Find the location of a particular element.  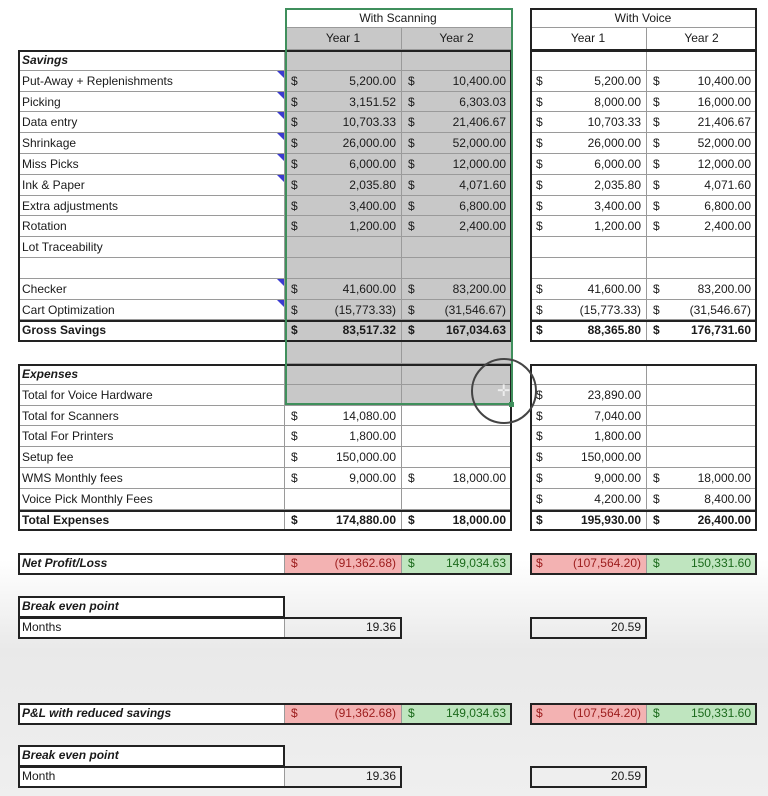

break-even-2-voice-value: 20.59 is located at coordinates (588, 776).